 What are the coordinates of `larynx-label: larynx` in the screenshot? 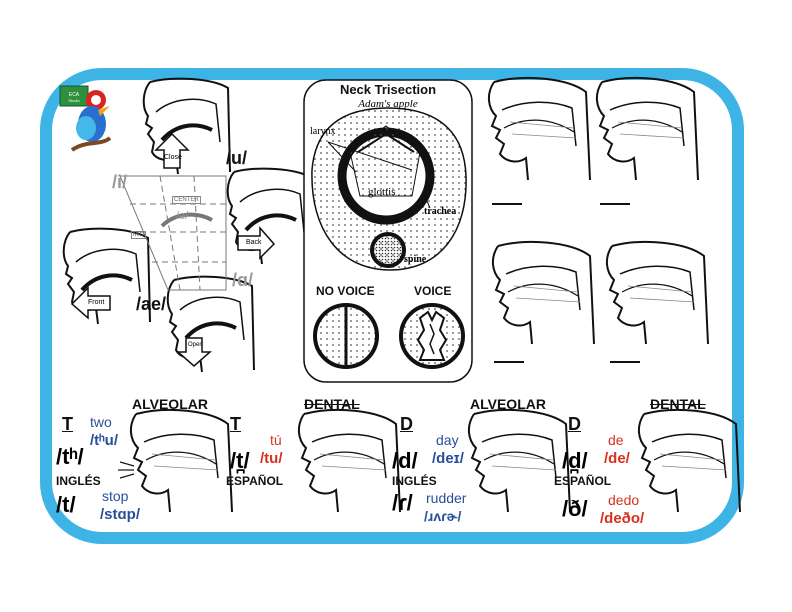 It's located at (323, 131).